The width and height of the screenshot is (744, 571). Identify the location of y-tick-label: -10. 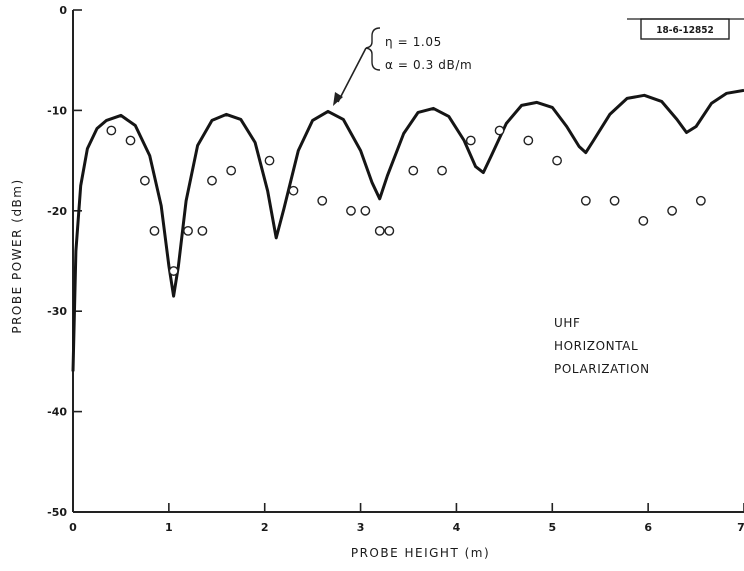
(57, 110).